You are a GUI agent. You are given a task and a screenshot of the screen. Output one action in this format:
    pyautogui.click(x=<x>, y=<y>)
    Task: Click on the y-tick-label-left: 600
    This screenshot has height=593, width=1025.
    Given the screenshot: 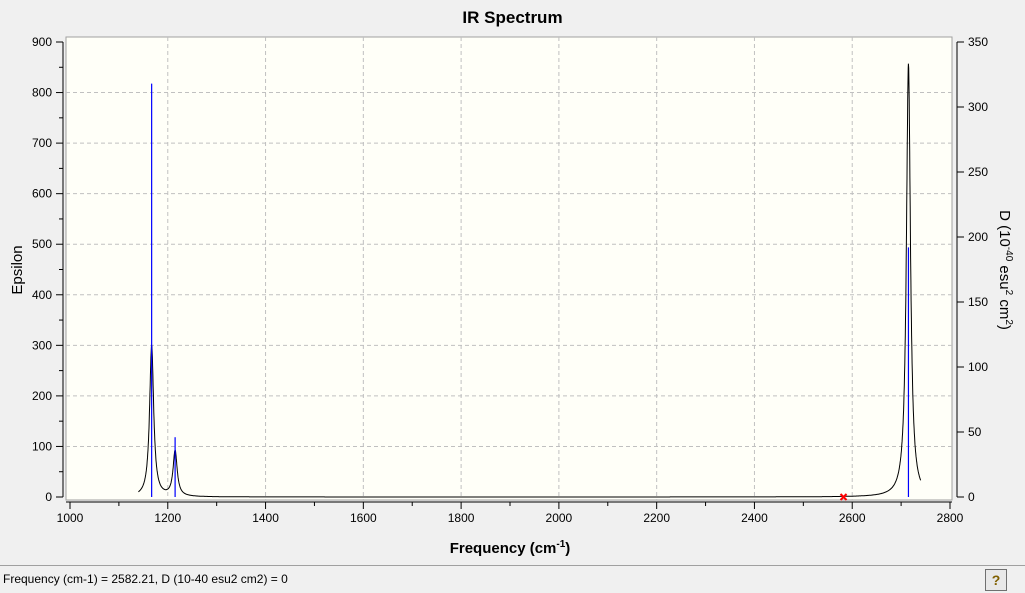 What is the action you would take?
    pyautogui.click(x=42, y=194)
    